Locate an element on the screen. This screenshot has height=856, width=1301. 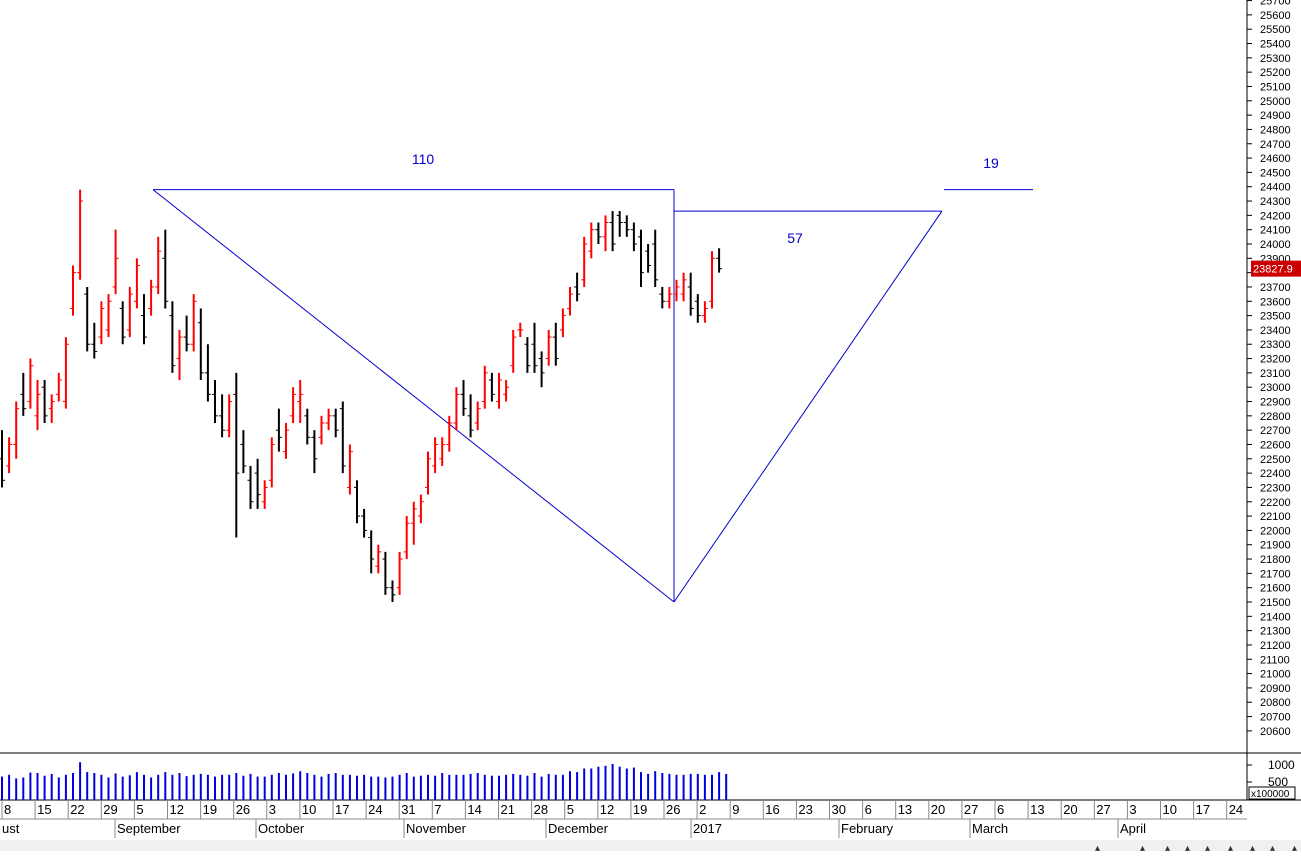
month-tick-label: October is located at coordinates (281, 828).